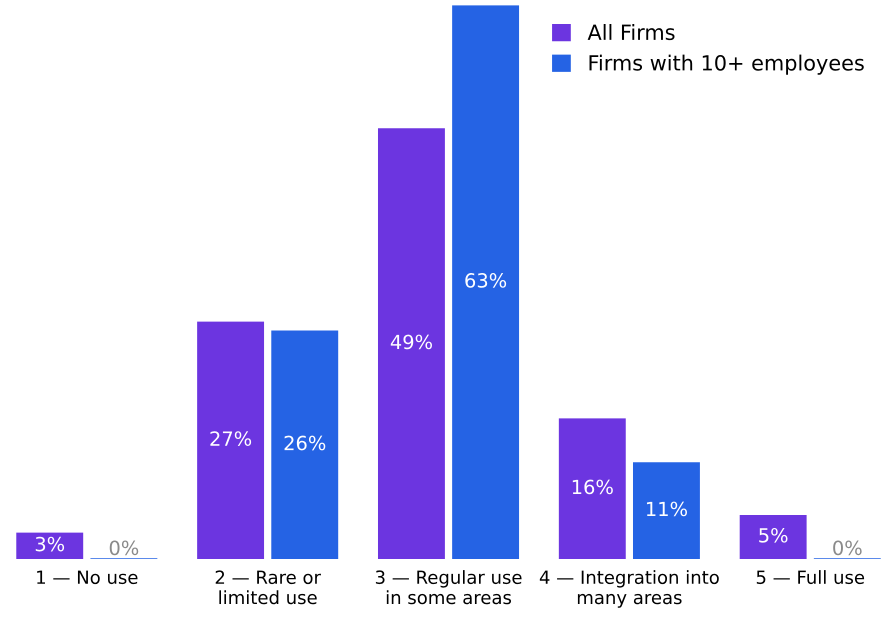 The width and height of the screenshot is (888, 618). I want to click on x-tick-label: 4 — Integration into many areas, so click(629, 589).